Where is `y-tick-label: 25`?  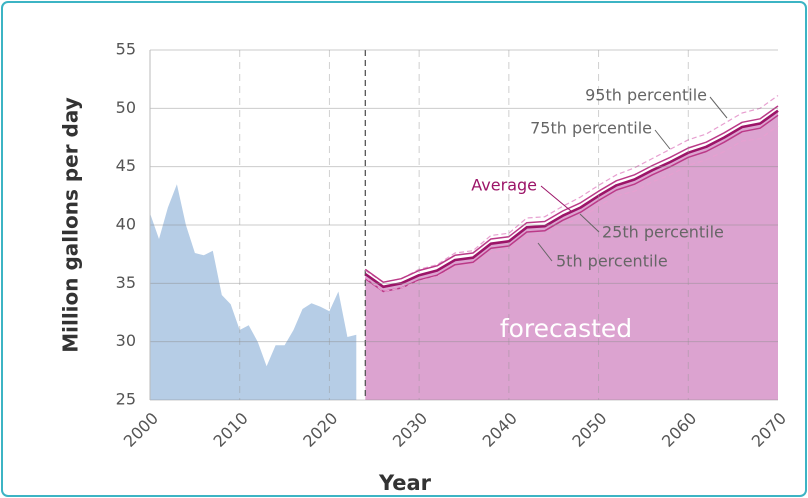 y-tick-label: 25 is located at coordinates (126, 399).